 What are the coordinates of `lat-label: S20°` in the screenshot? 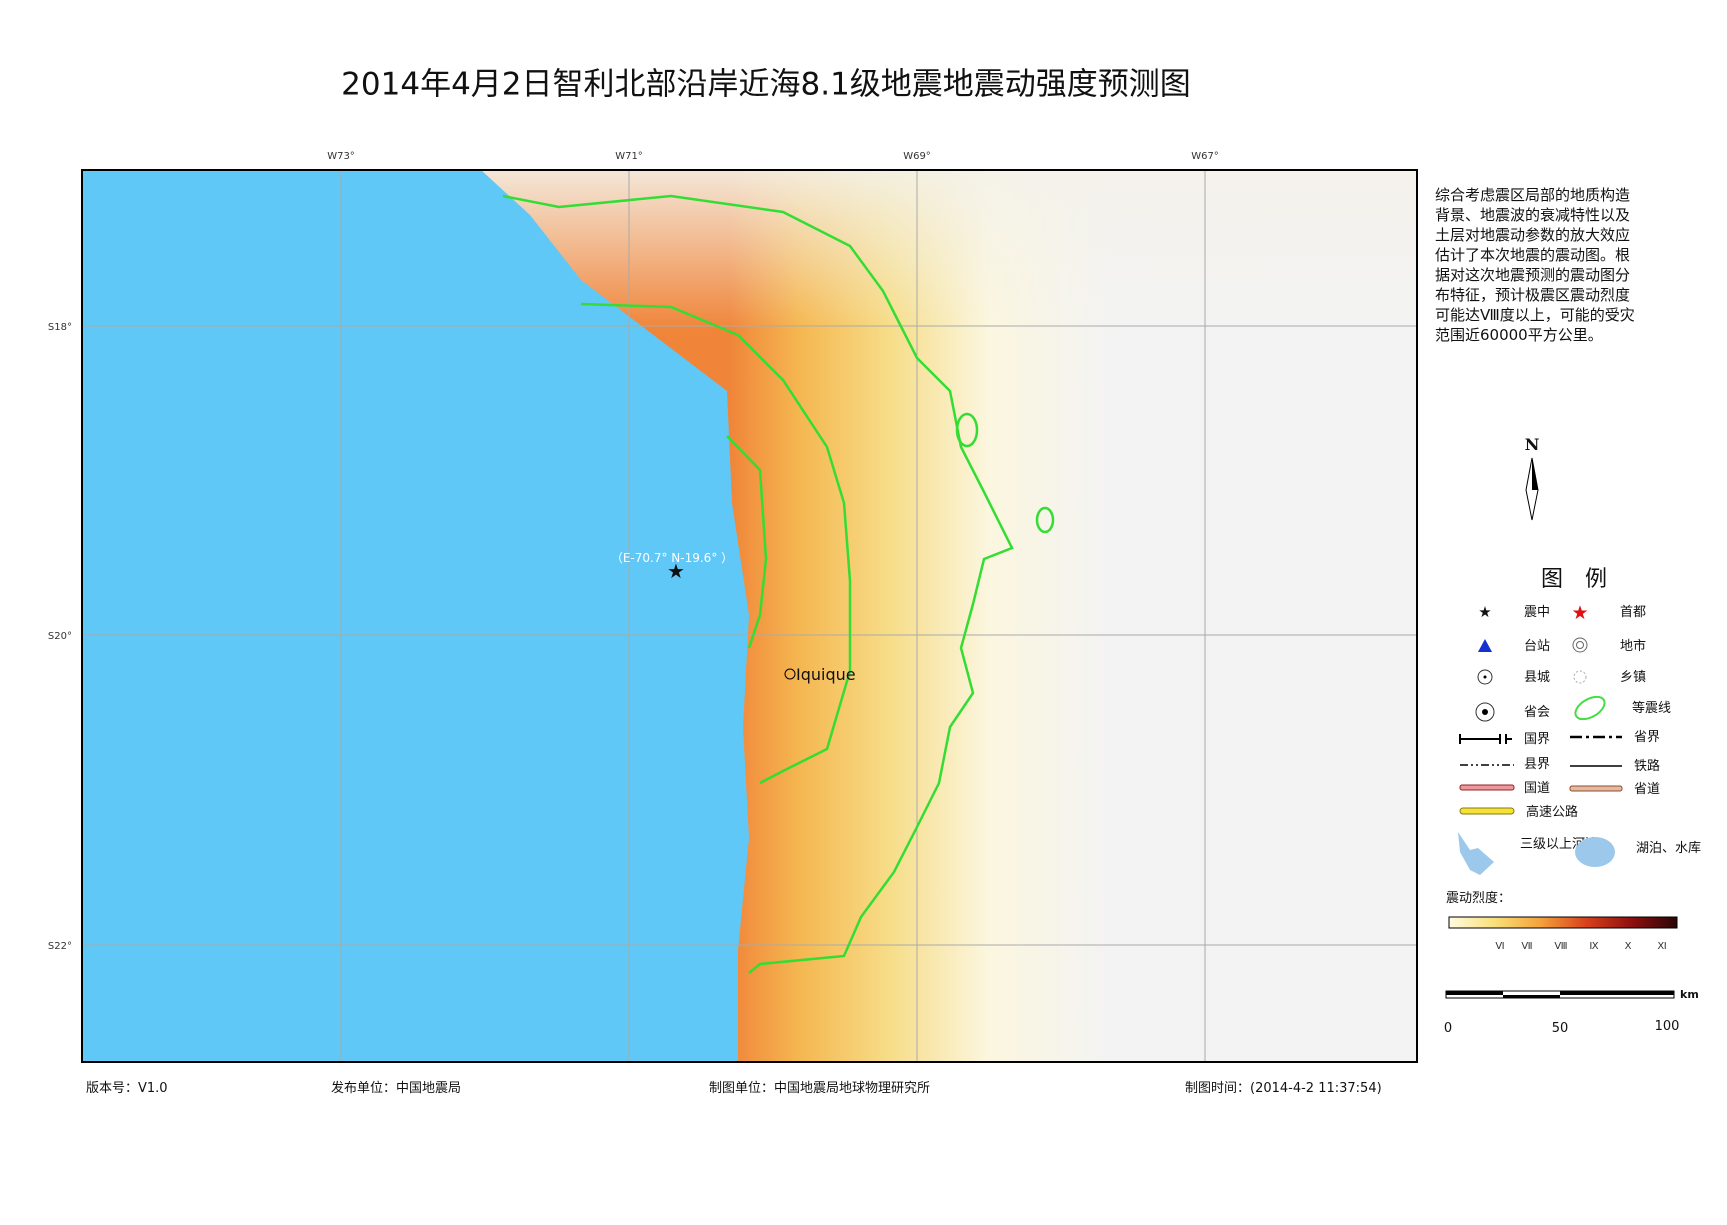 It's located at (60, 636).